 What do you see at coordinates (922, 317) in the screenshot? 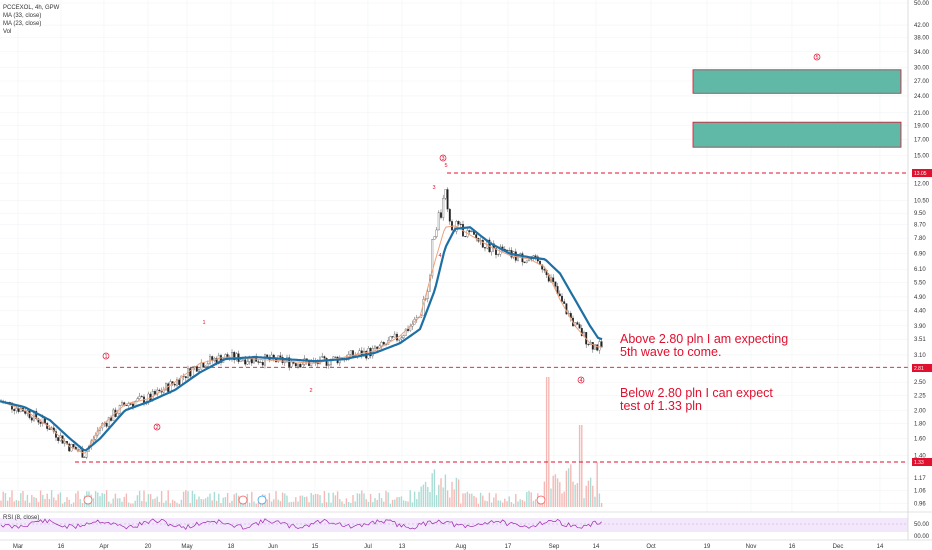
I see `price-tags: 13.05 2.81 1.33` at bounding box center [922, 317].